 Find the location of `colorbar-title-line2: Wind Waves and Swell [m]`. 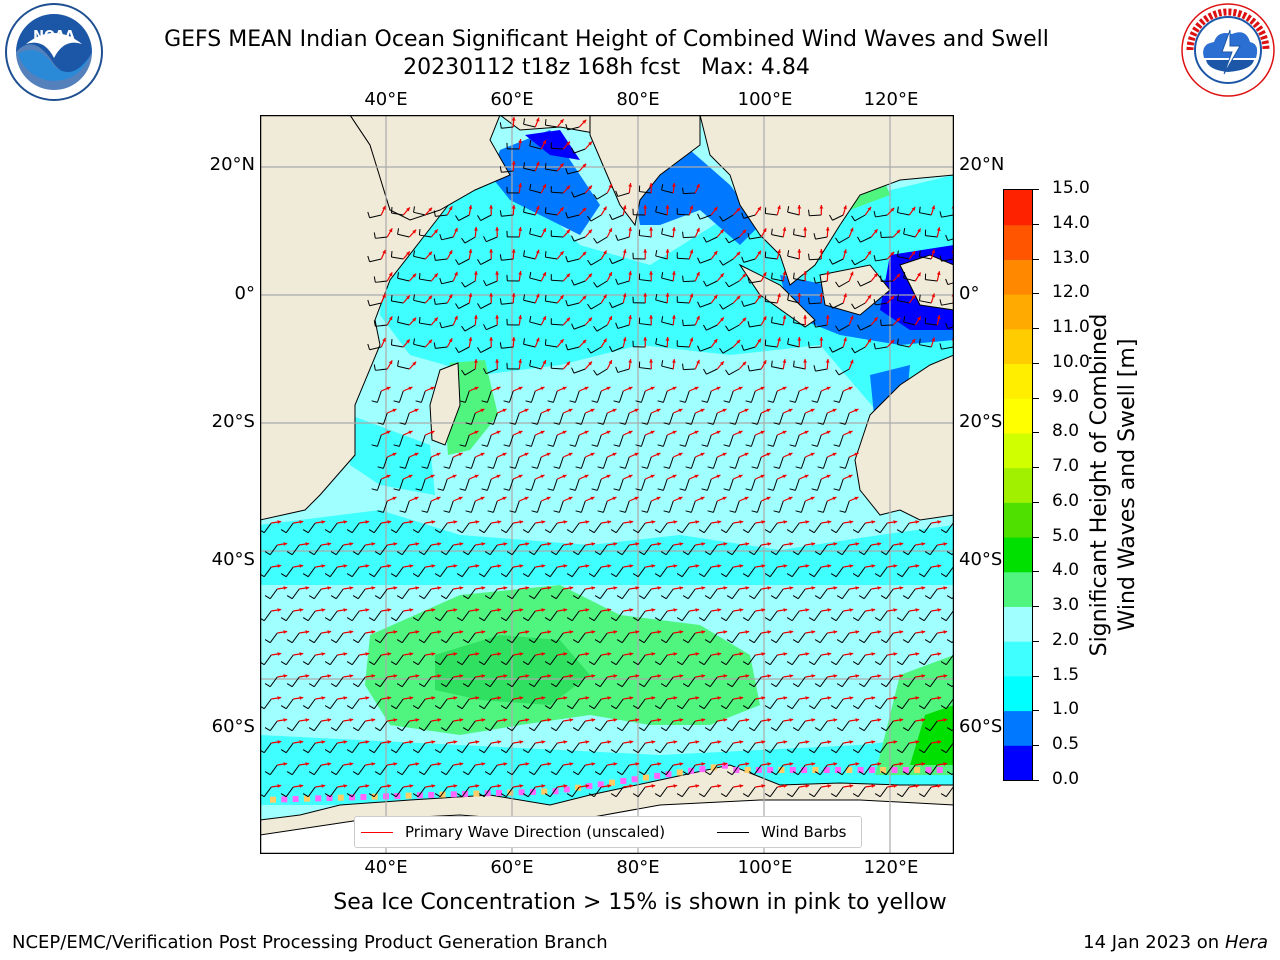

colorbar-title-line2: Wind Waves and Swell [m] is located at coordinates (1127, 485).